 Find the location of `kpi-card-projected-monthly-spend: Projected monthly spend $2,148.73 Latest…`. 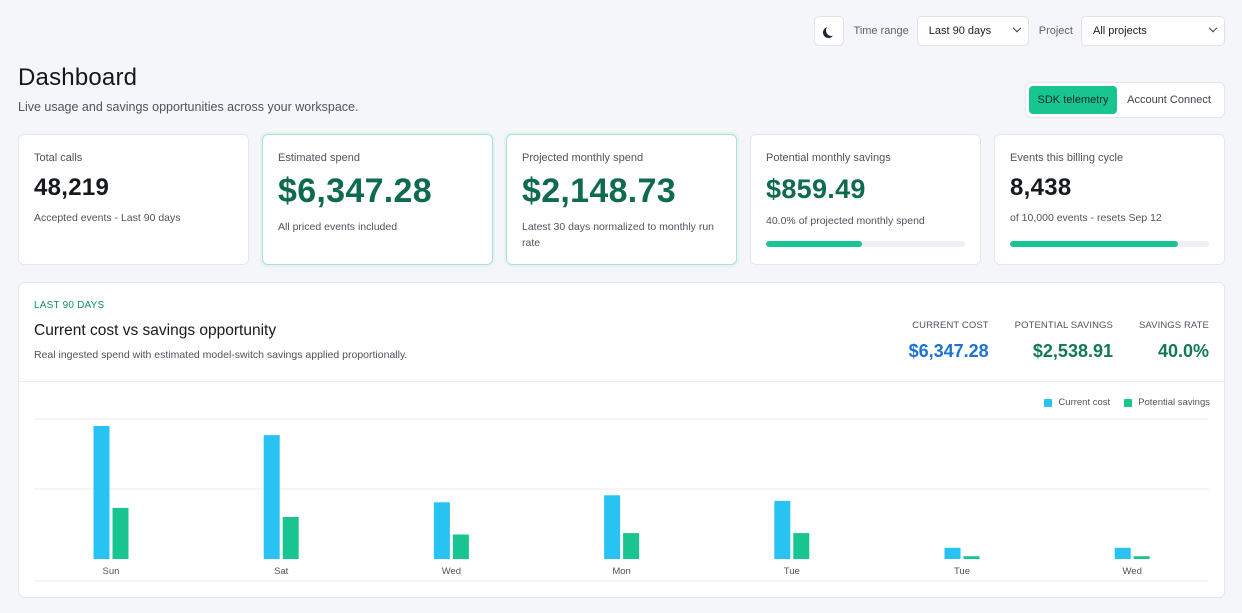

kpi-card-projected-monthly-spend: Projected monthly spend $2,148.73 Latest… is located at coordinates (621, 199).